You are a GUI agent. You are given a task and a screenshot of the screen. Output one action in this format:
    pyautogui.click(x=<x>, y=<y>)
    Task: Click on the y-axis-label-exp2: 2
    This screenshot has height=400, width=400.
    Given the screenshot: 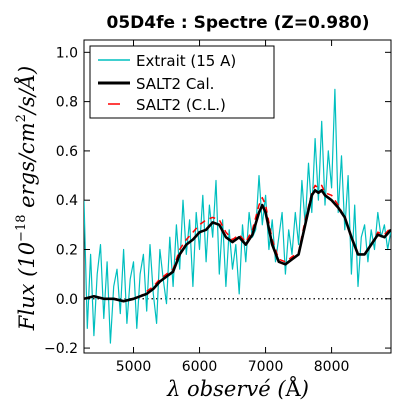 What is the action you would take?
    pyautogui.click(x=21, y=118)
    